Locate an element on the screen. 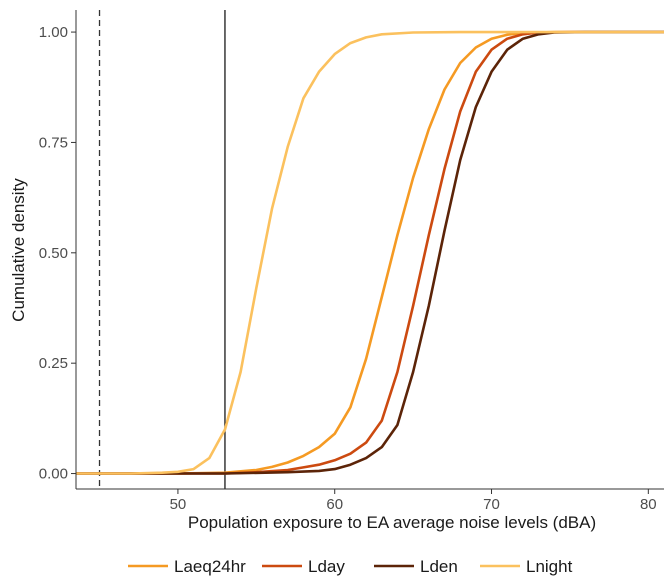 The height and width of the screenshot is (577, 664). y-tick-label: 0.50 is located at coordinates (53, 253).